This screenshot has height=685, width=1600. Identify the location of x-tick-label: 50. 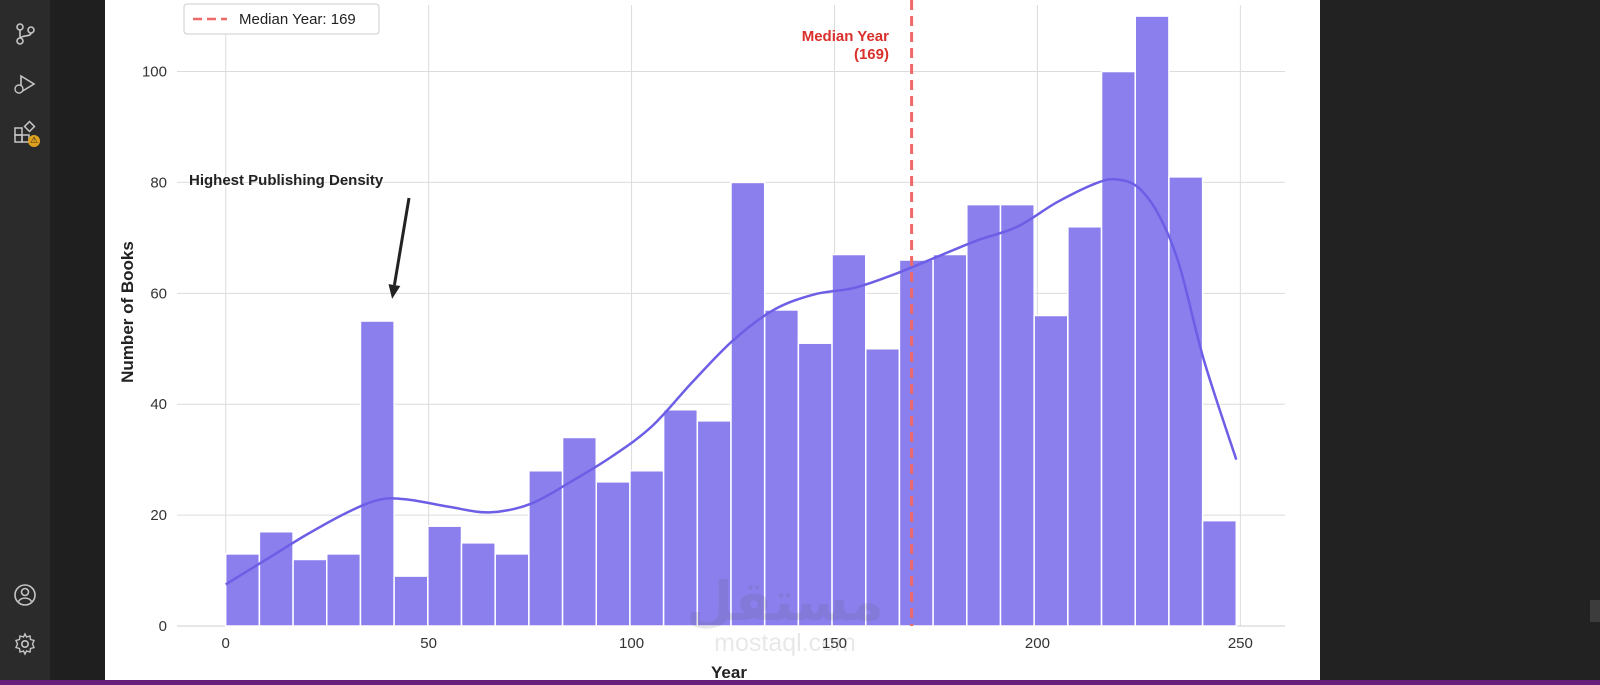
(428, 643).